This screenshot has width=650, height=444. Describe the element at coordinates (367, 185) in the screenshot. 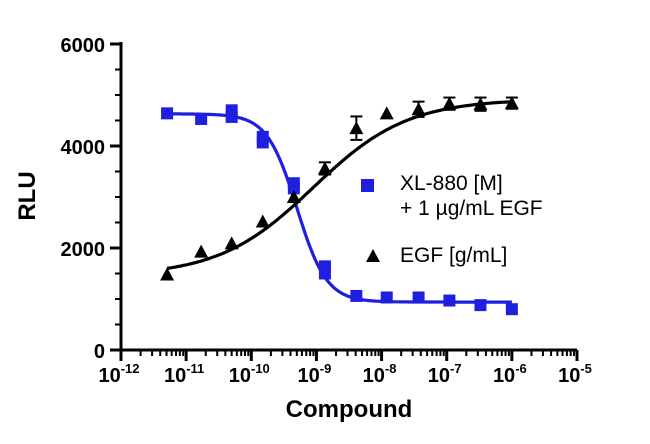

I see `legend-marker-square` at that location.